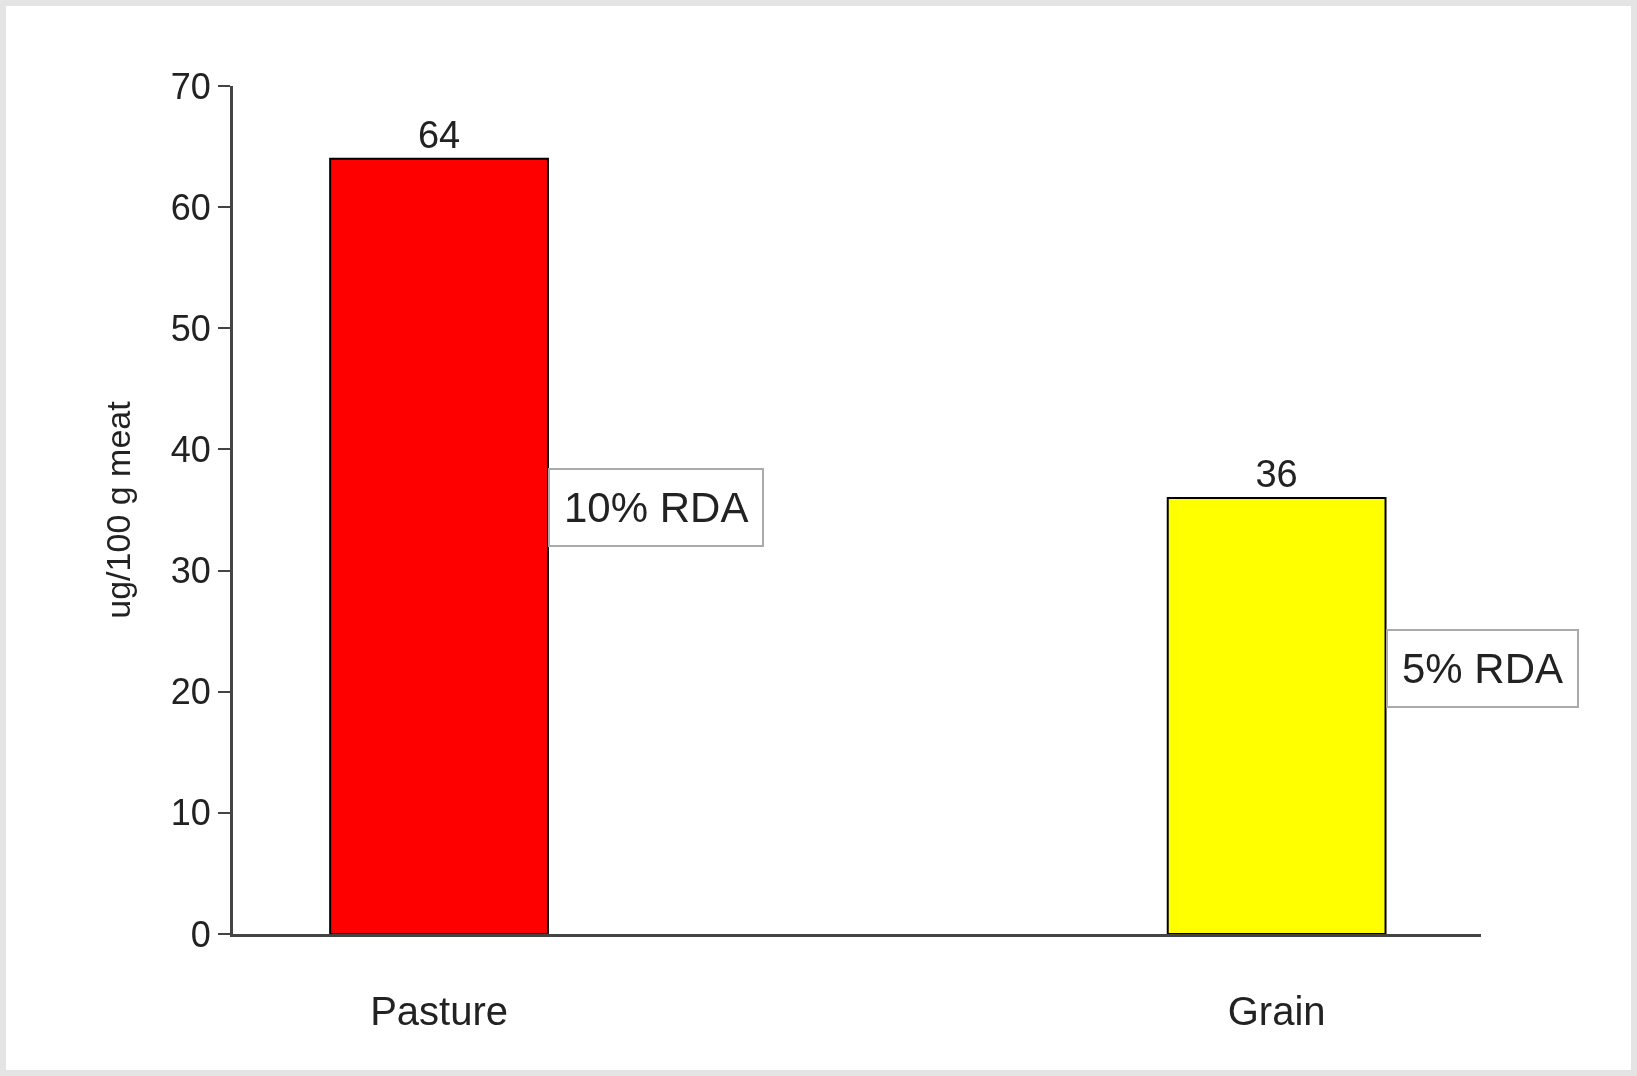 This screenshot has height=1076, width=1637. Describe the element at coordinates (190, 86) in the screenshot. I see `y-tick-label: 70` at that location.